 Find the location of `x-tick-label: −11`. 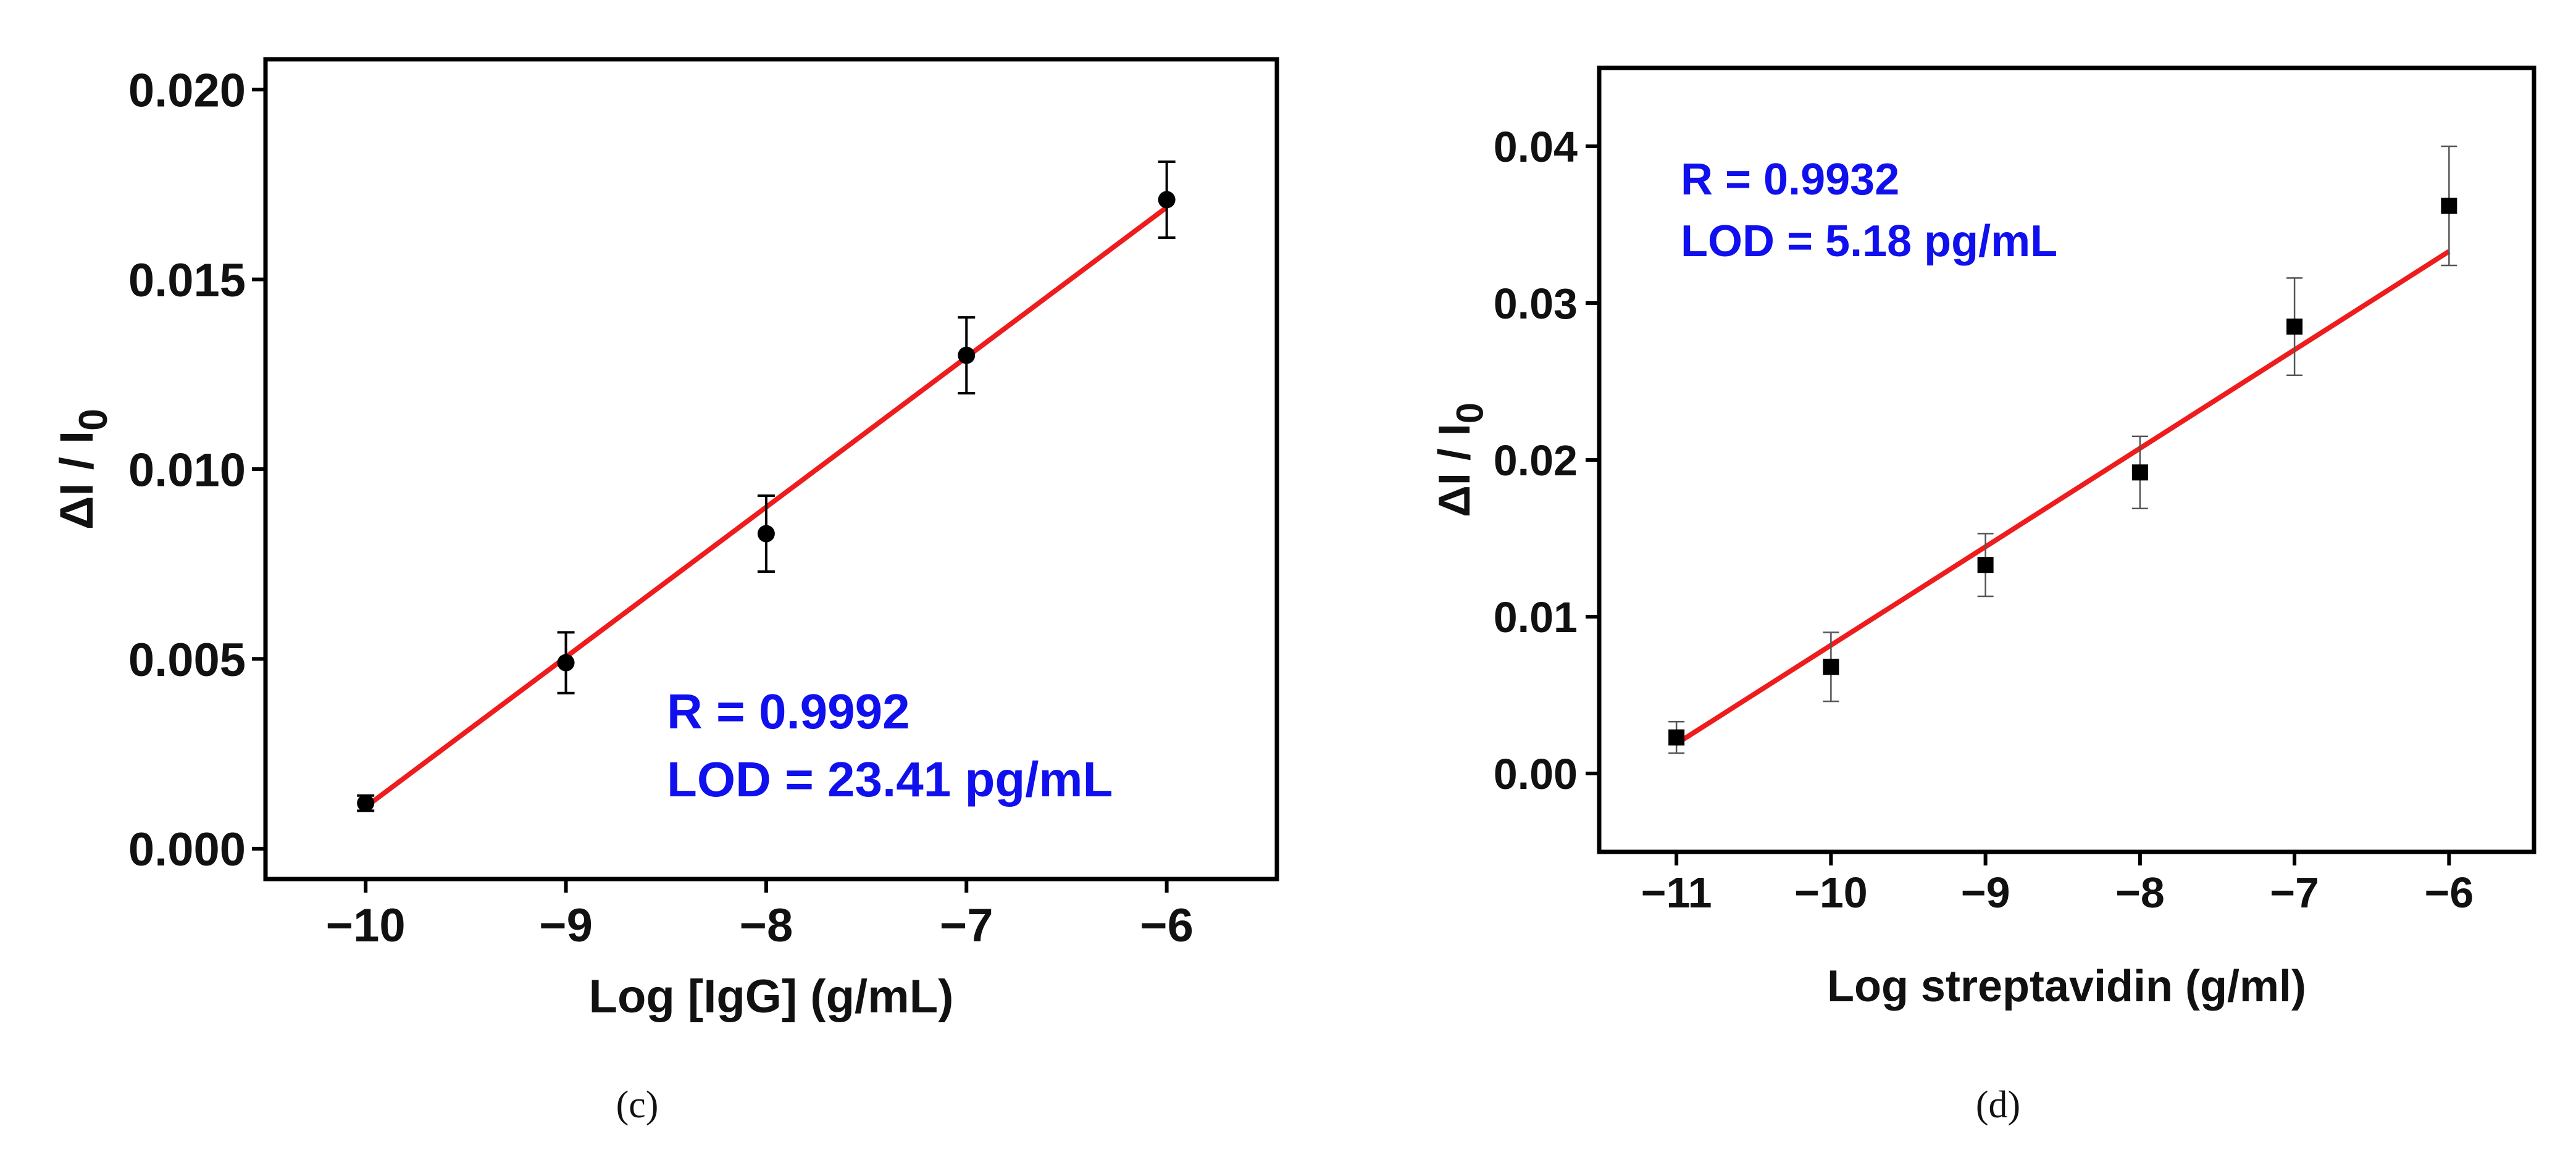

x-tick-label: −11 is located at coordinates (1677, 893).